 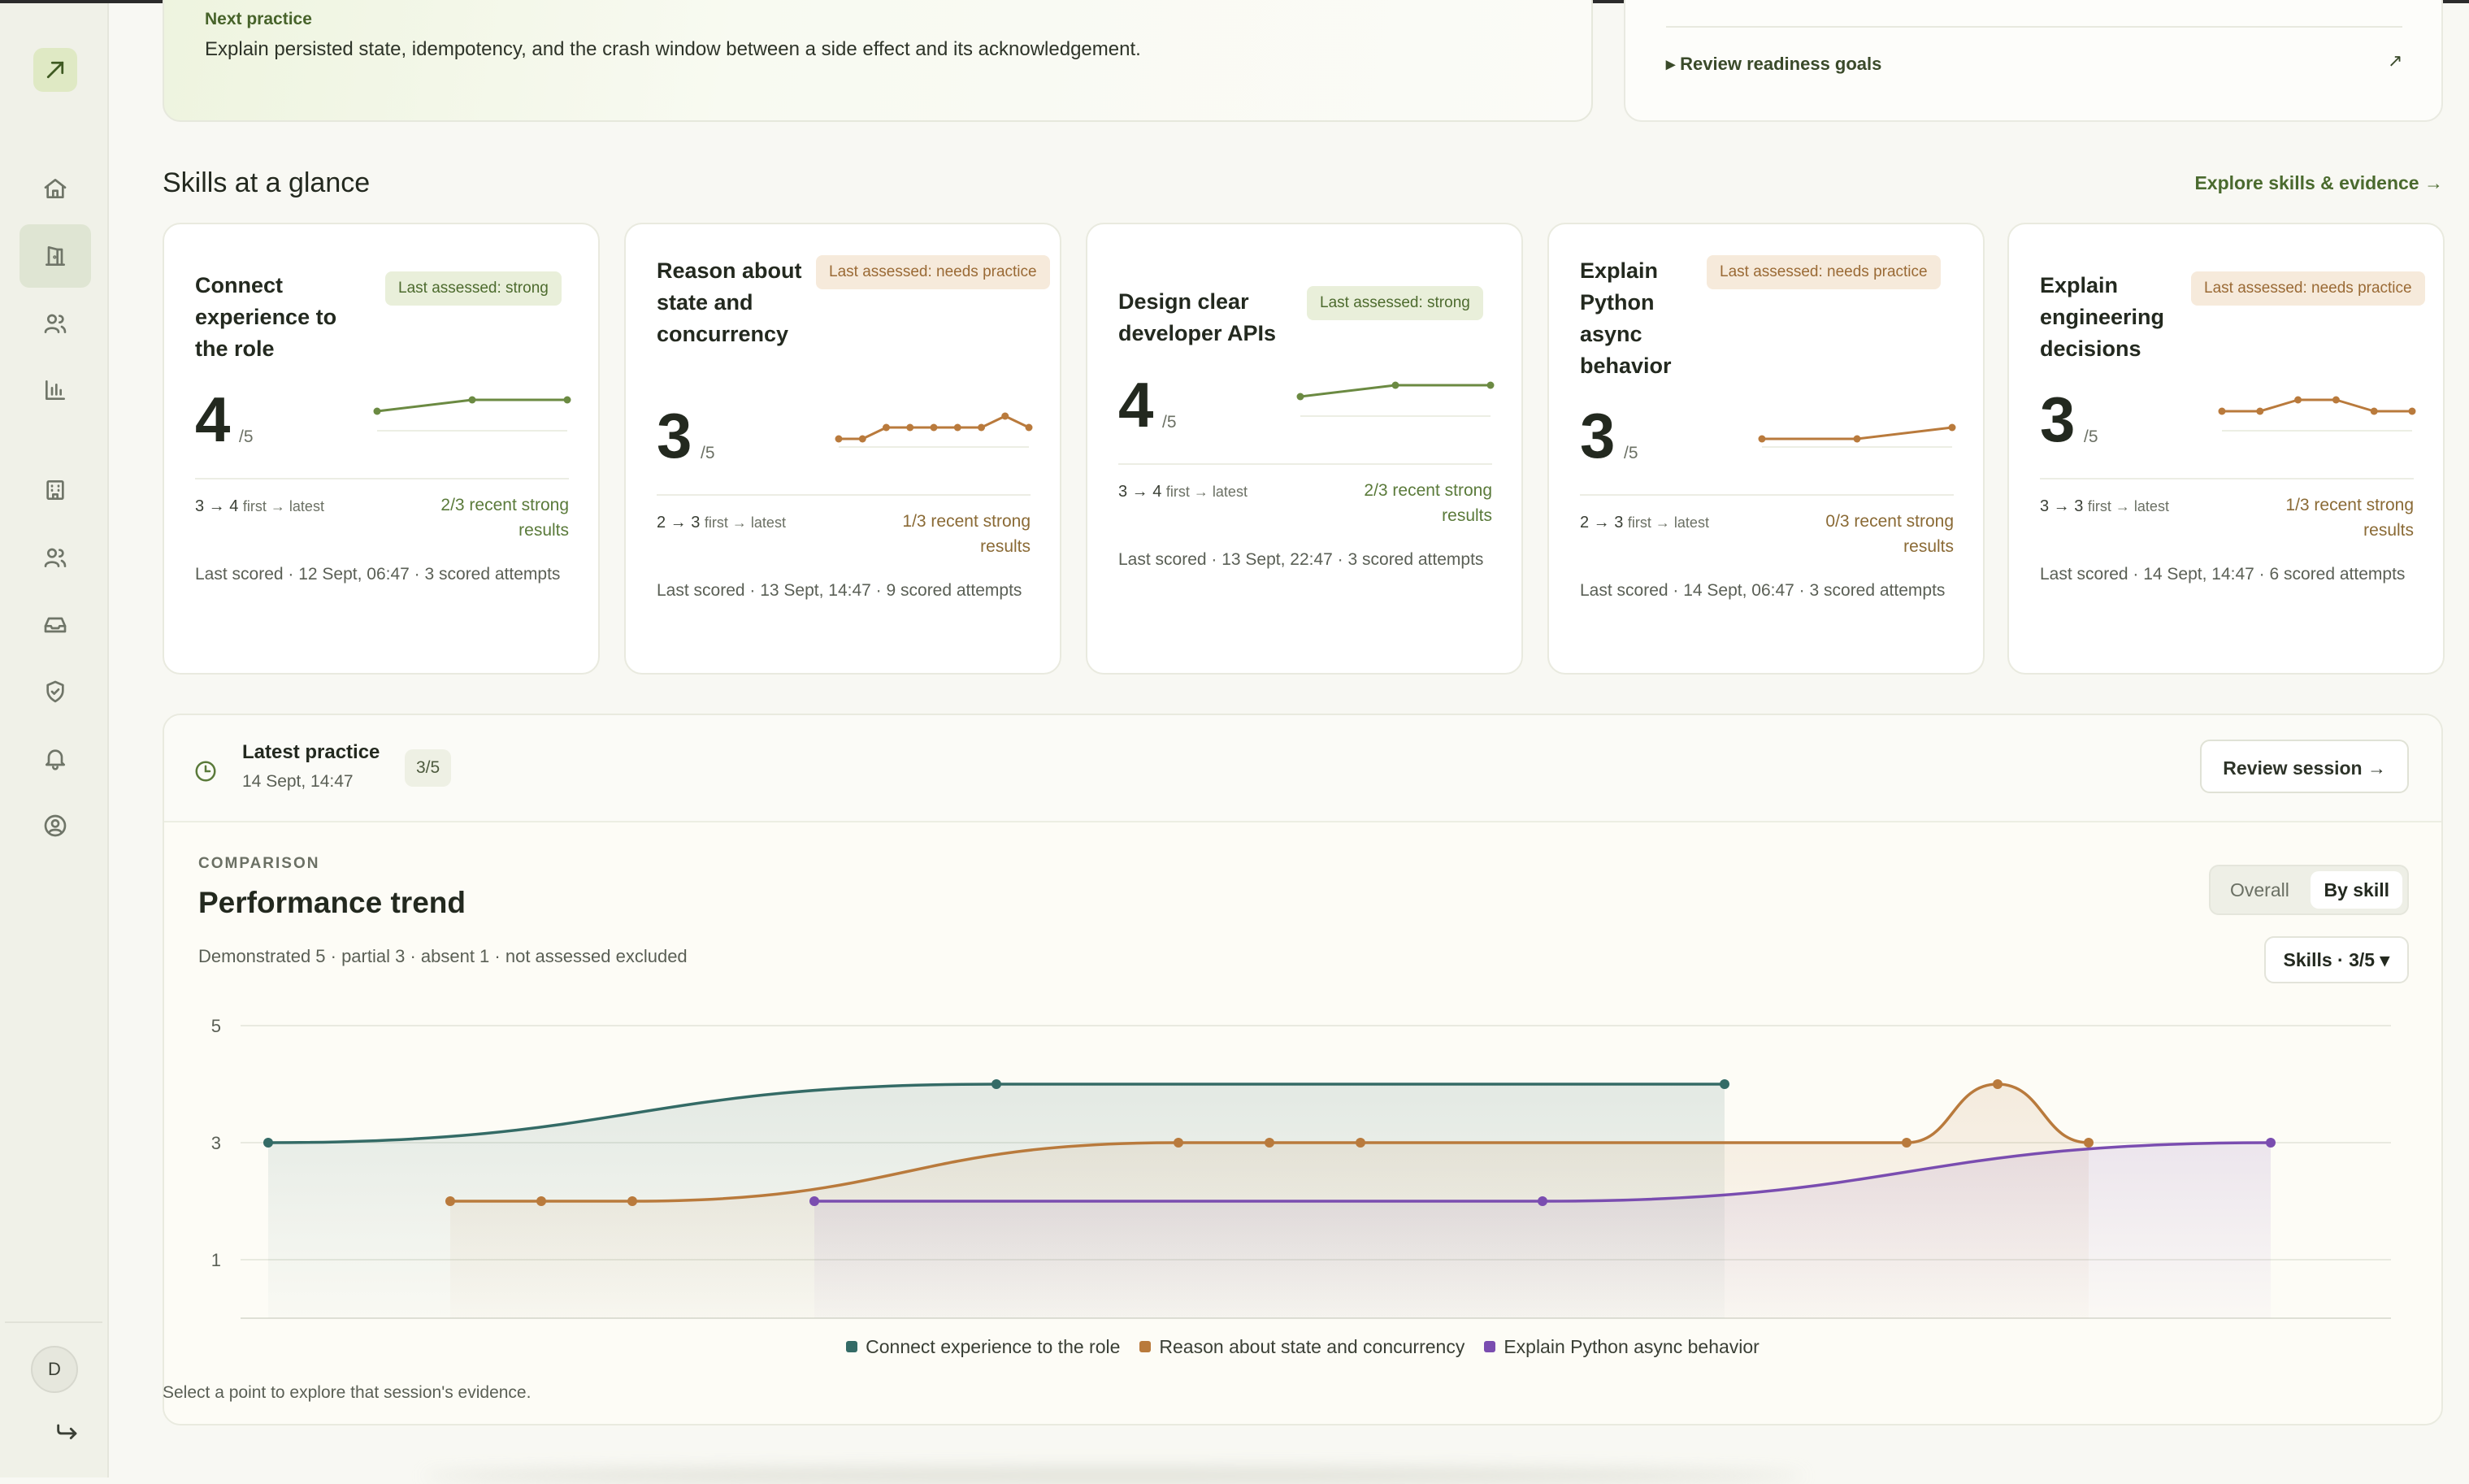 I want to click on bell-icon, so click(x=55, y=759).